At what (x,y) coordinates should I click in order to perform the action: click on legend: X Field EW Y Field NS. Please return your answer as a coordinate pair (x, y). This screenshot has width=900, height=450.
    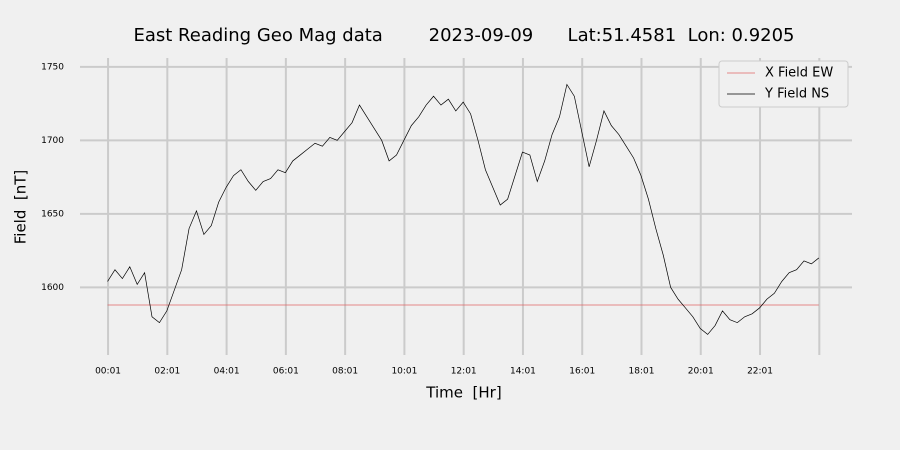
    Looking at the image, I should click on (783, 84).